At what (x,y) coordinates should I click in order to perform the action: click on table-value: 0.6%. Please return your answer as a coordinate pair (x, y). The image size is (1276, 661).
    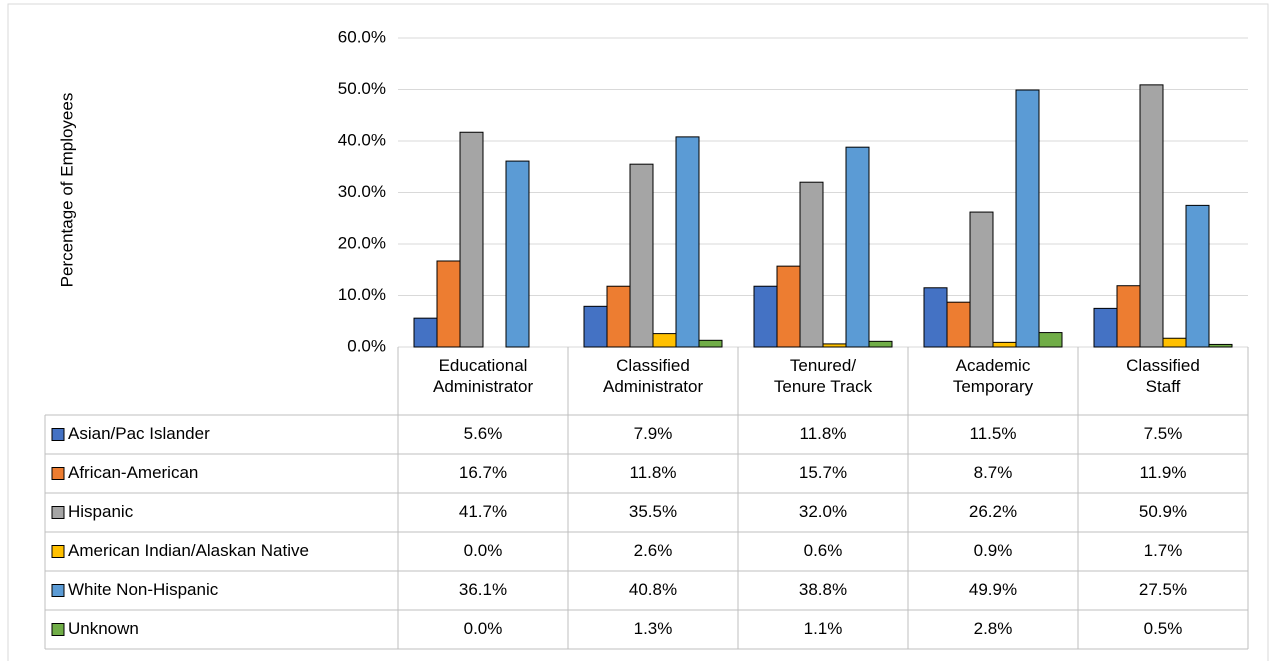
    Looking at the image, I should click on (823, 550).